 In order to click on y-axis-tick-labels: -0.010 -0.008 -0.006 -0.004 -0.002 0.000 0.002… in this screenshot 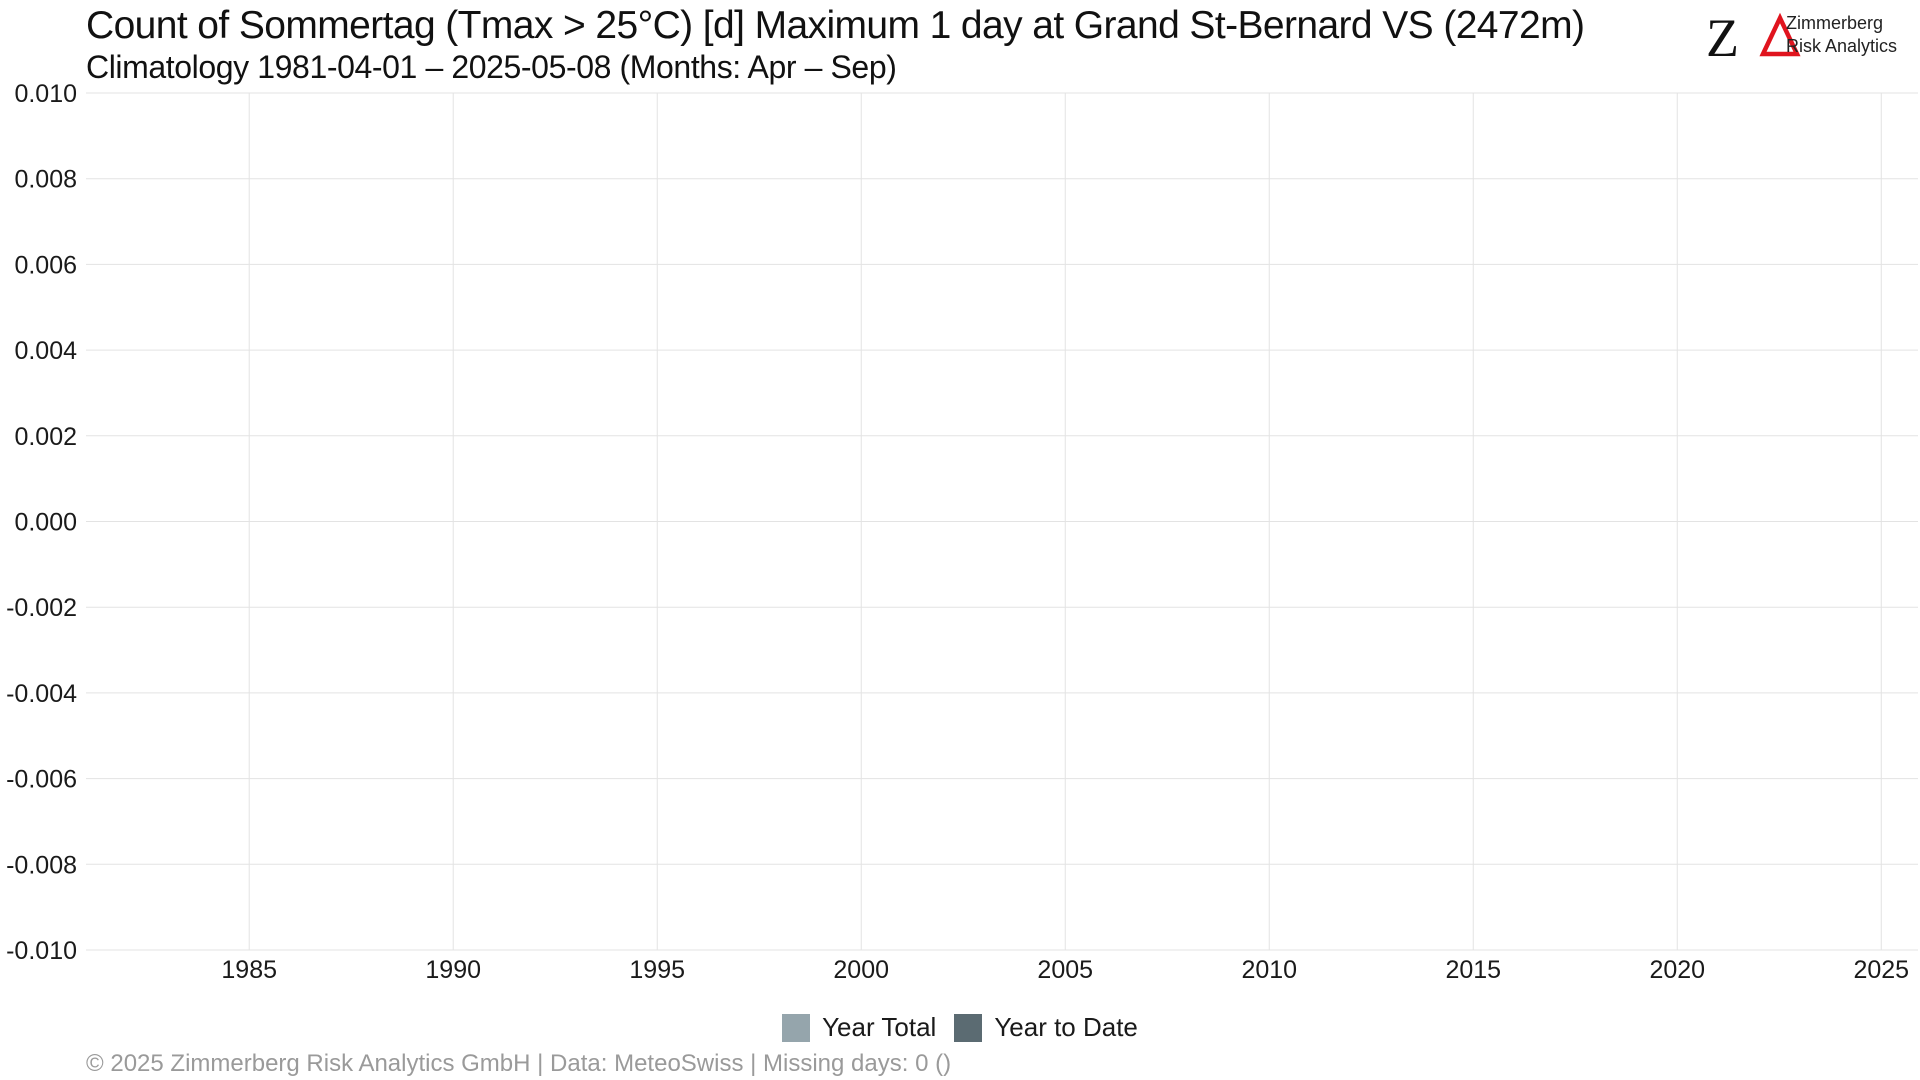, I will do `click(41, 522)`.